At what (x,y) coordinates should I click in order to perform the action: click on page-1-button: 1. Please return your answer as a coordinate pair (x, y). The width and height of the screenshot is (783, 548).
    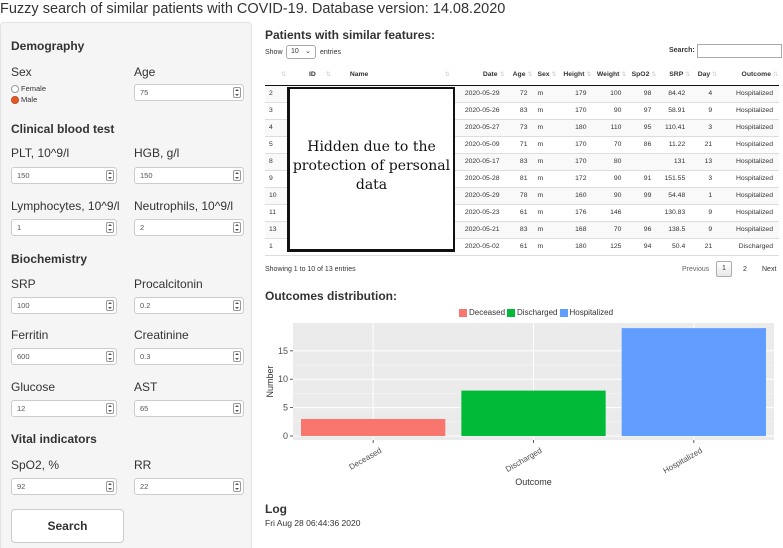
    Looking at the image, I should click on (724, 269).